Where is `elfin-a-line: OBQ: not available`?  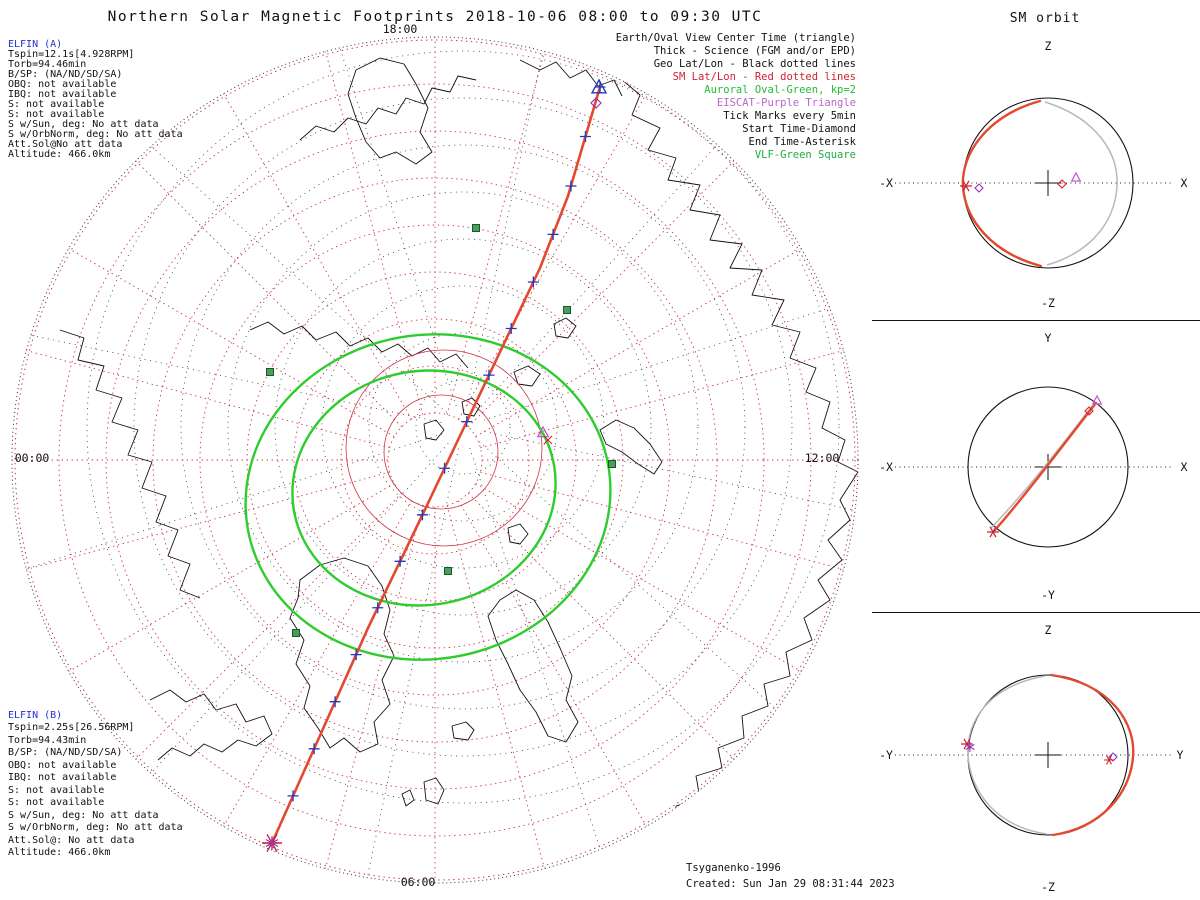
elfin-a-line: OBQ: not available is located at coordinates (62, 84).